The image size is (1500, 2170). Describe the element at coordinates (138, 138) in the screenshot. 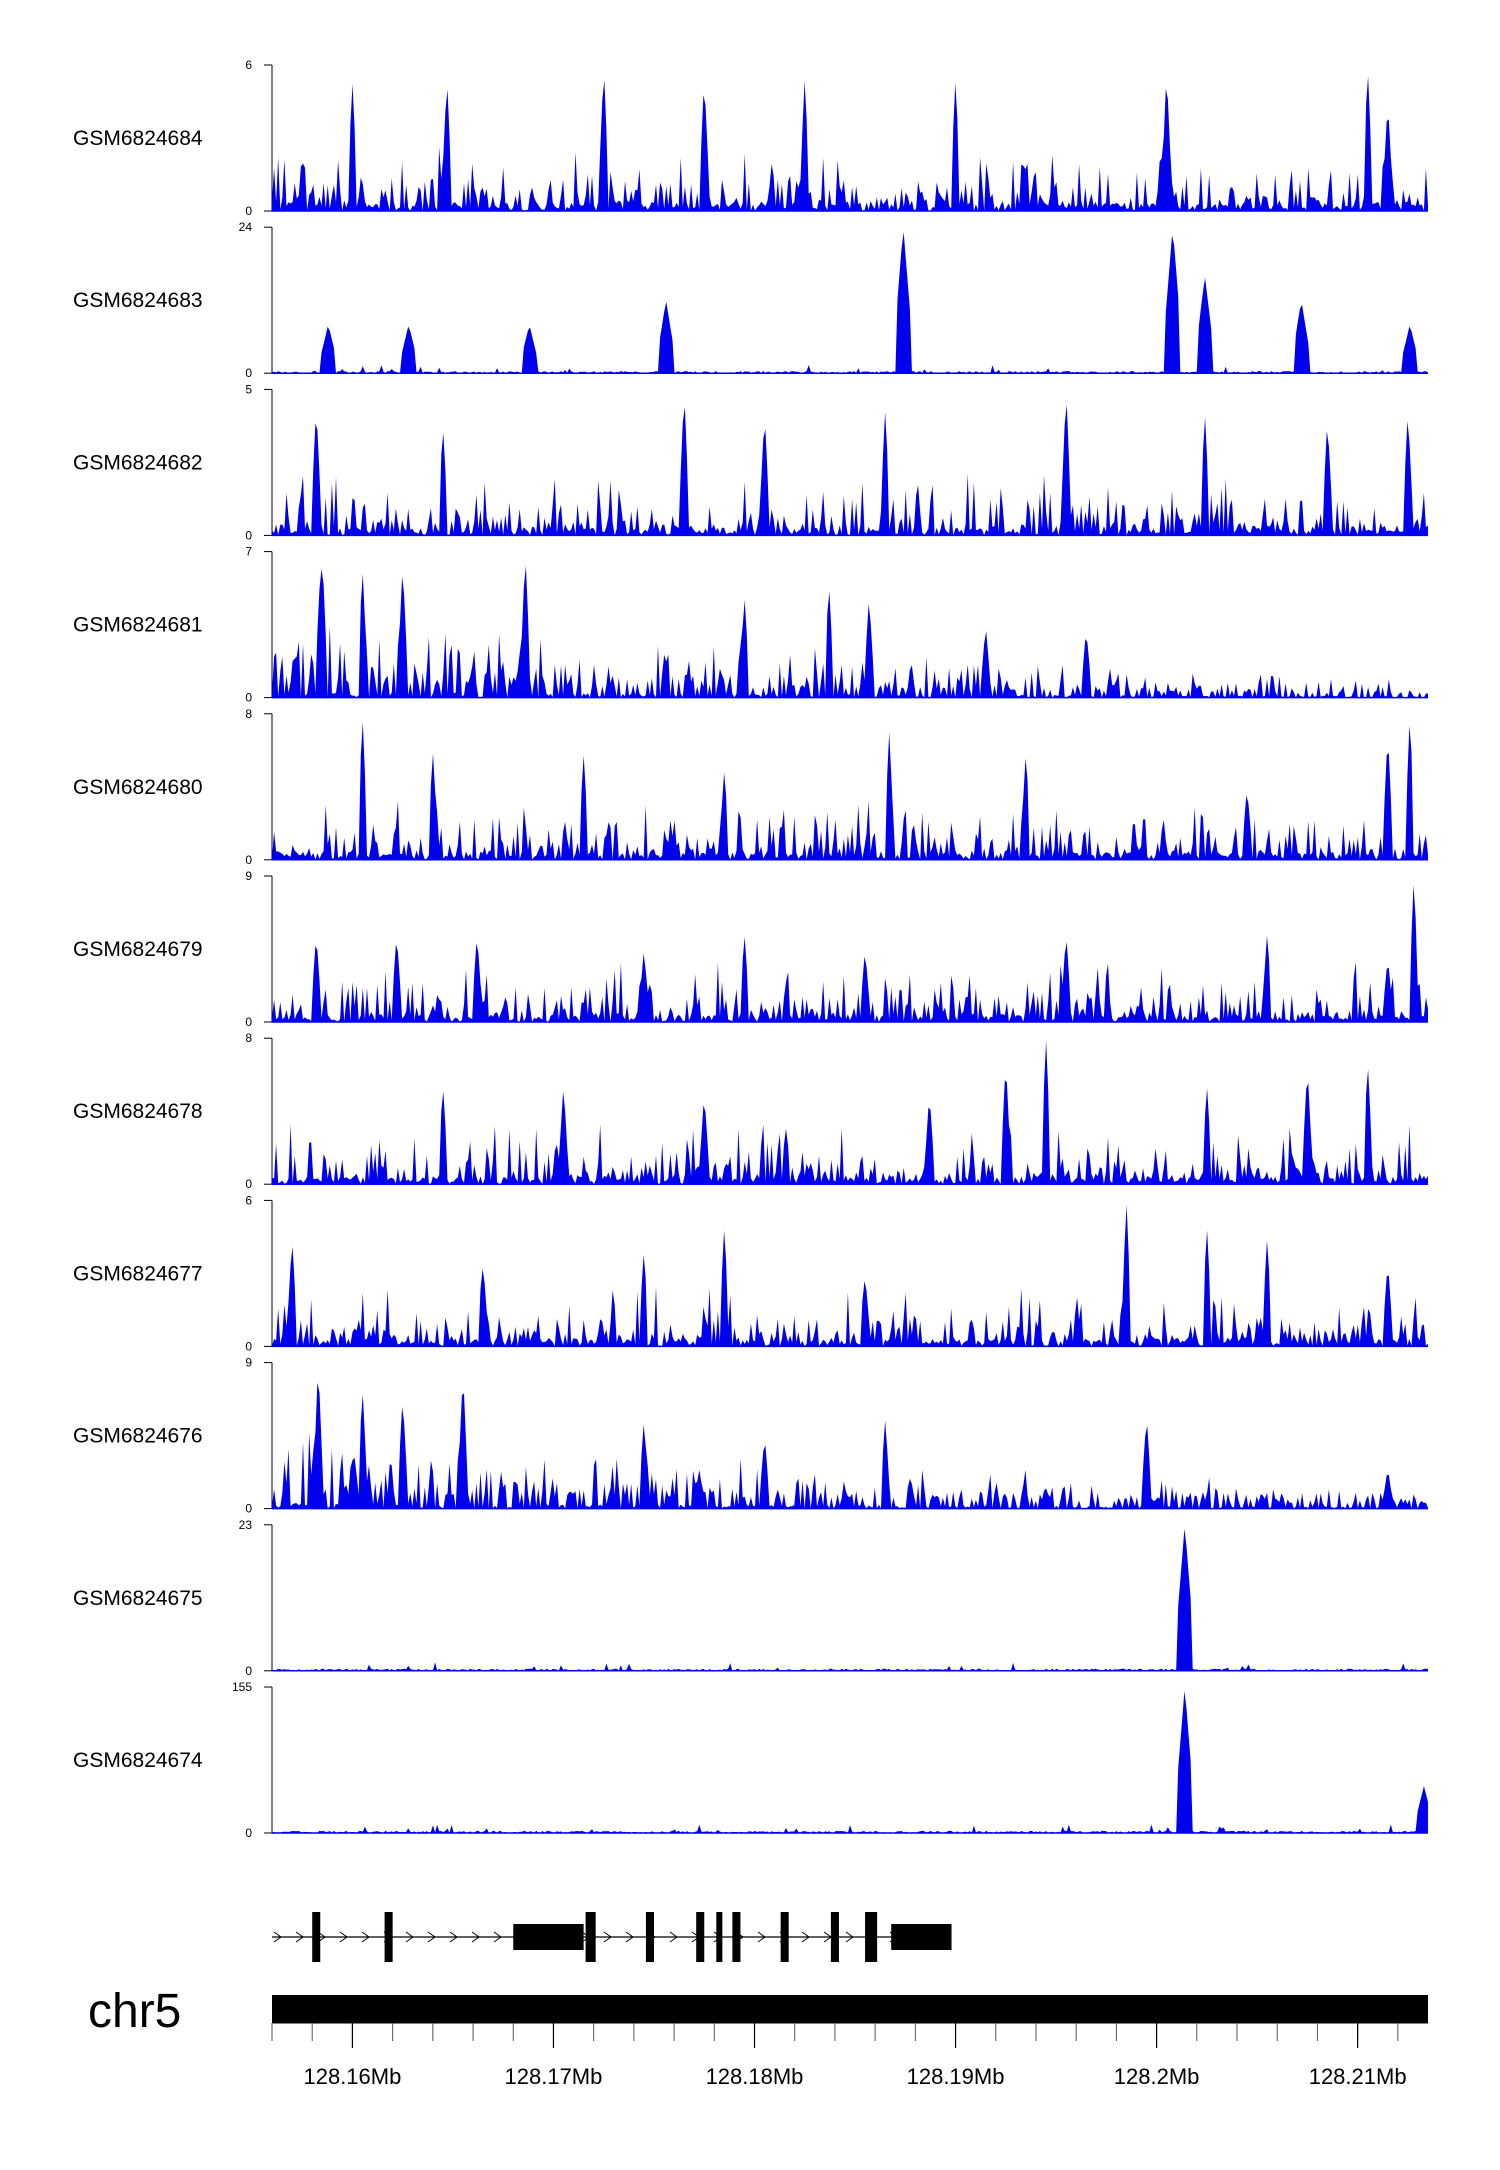

I see `track-label: GSM6824684` at that location.